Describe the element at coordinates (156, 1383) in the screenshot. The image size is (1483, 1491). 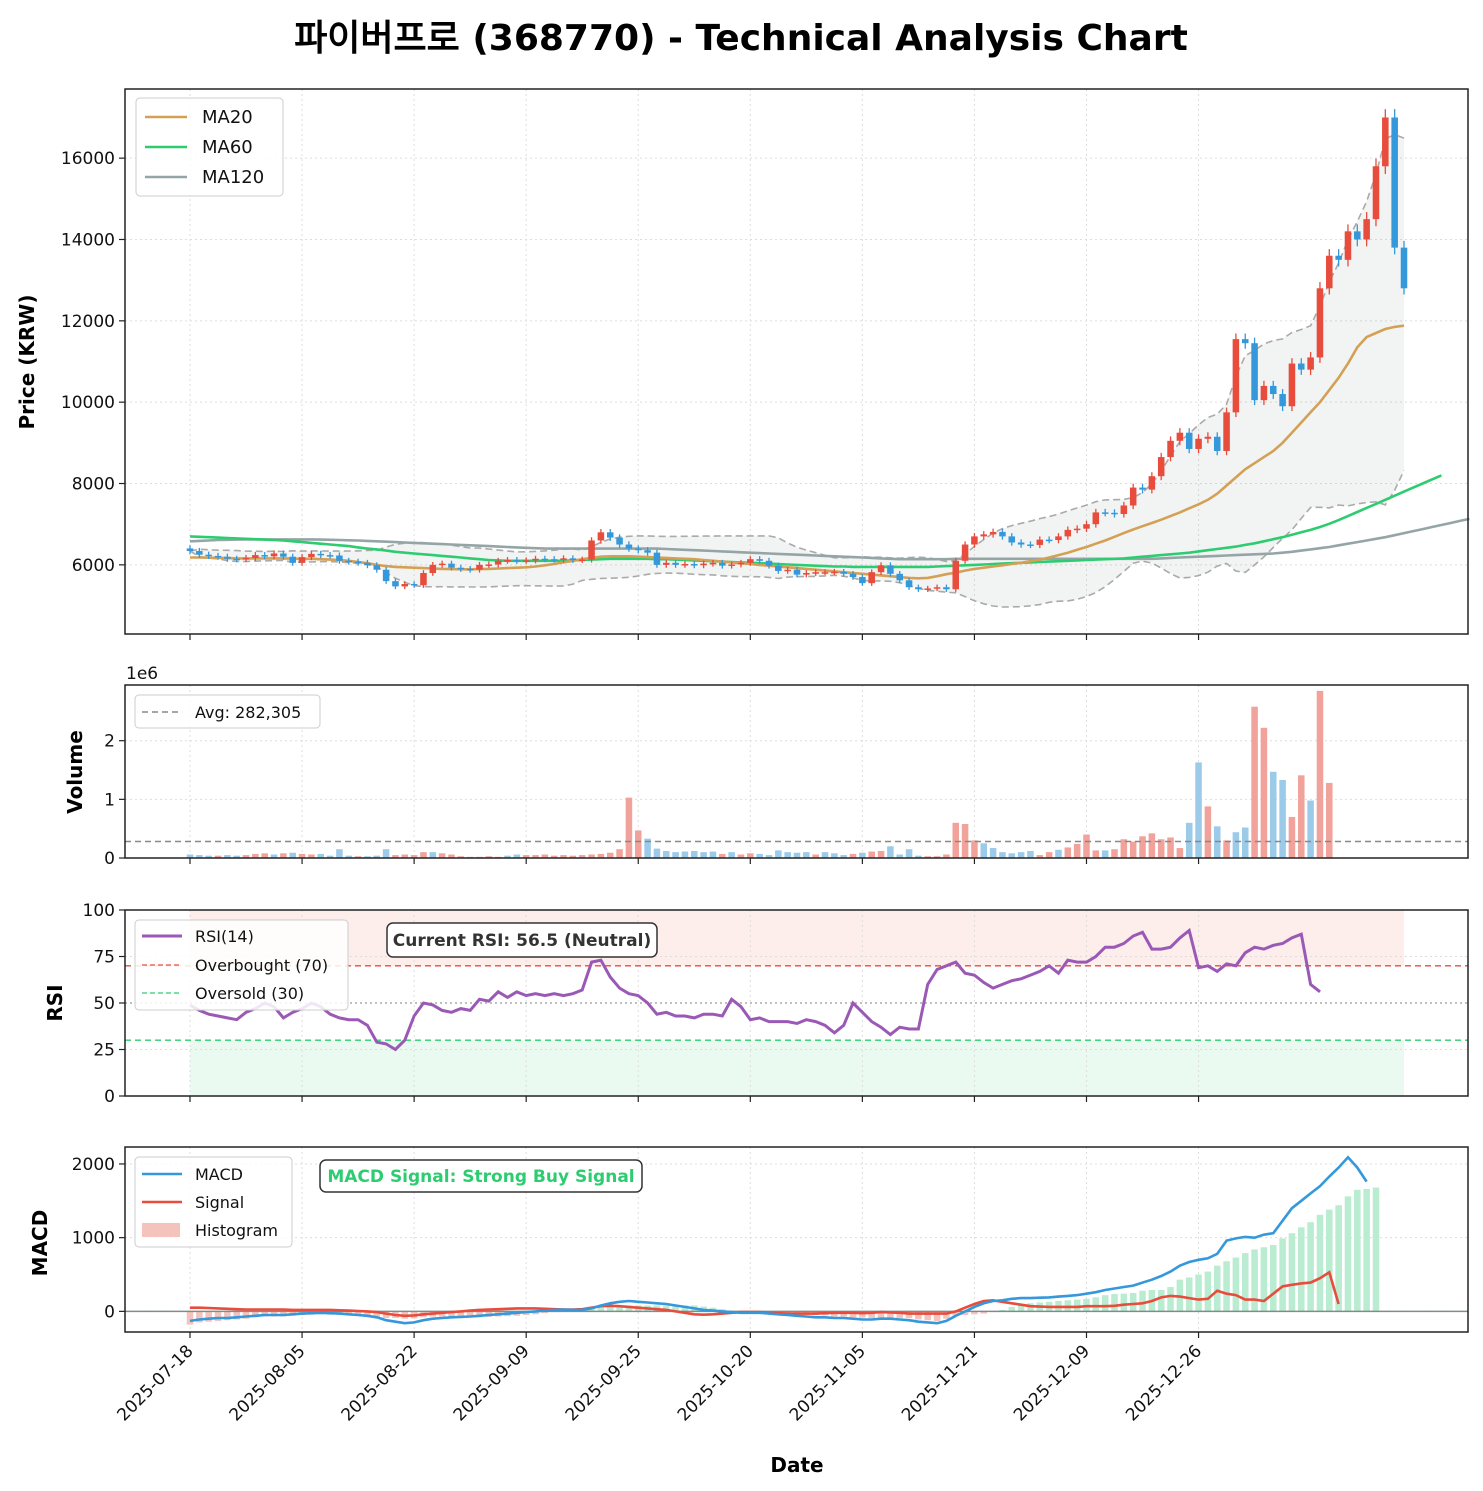
I see `x-tick-label: 2025-07-18` at that location.